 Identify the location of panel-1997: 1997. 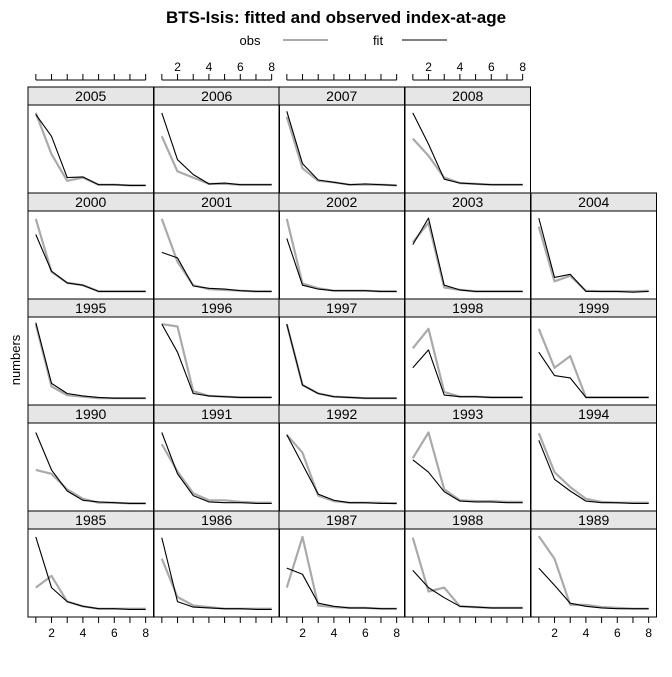
(341, 352).